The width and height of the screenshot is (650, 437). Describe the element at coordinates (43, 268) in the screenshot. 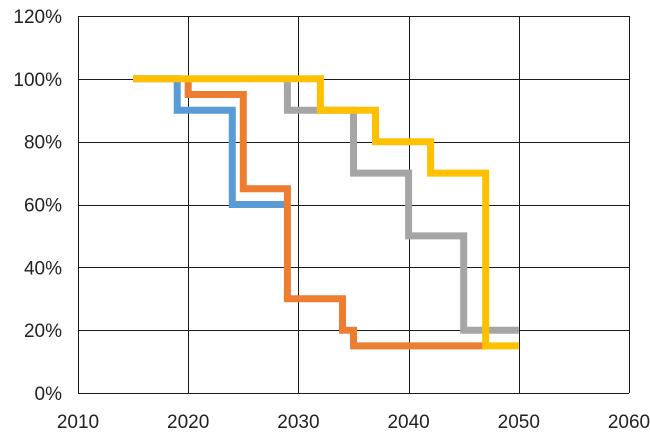

I see `y-tick-label: 40%` at that location.